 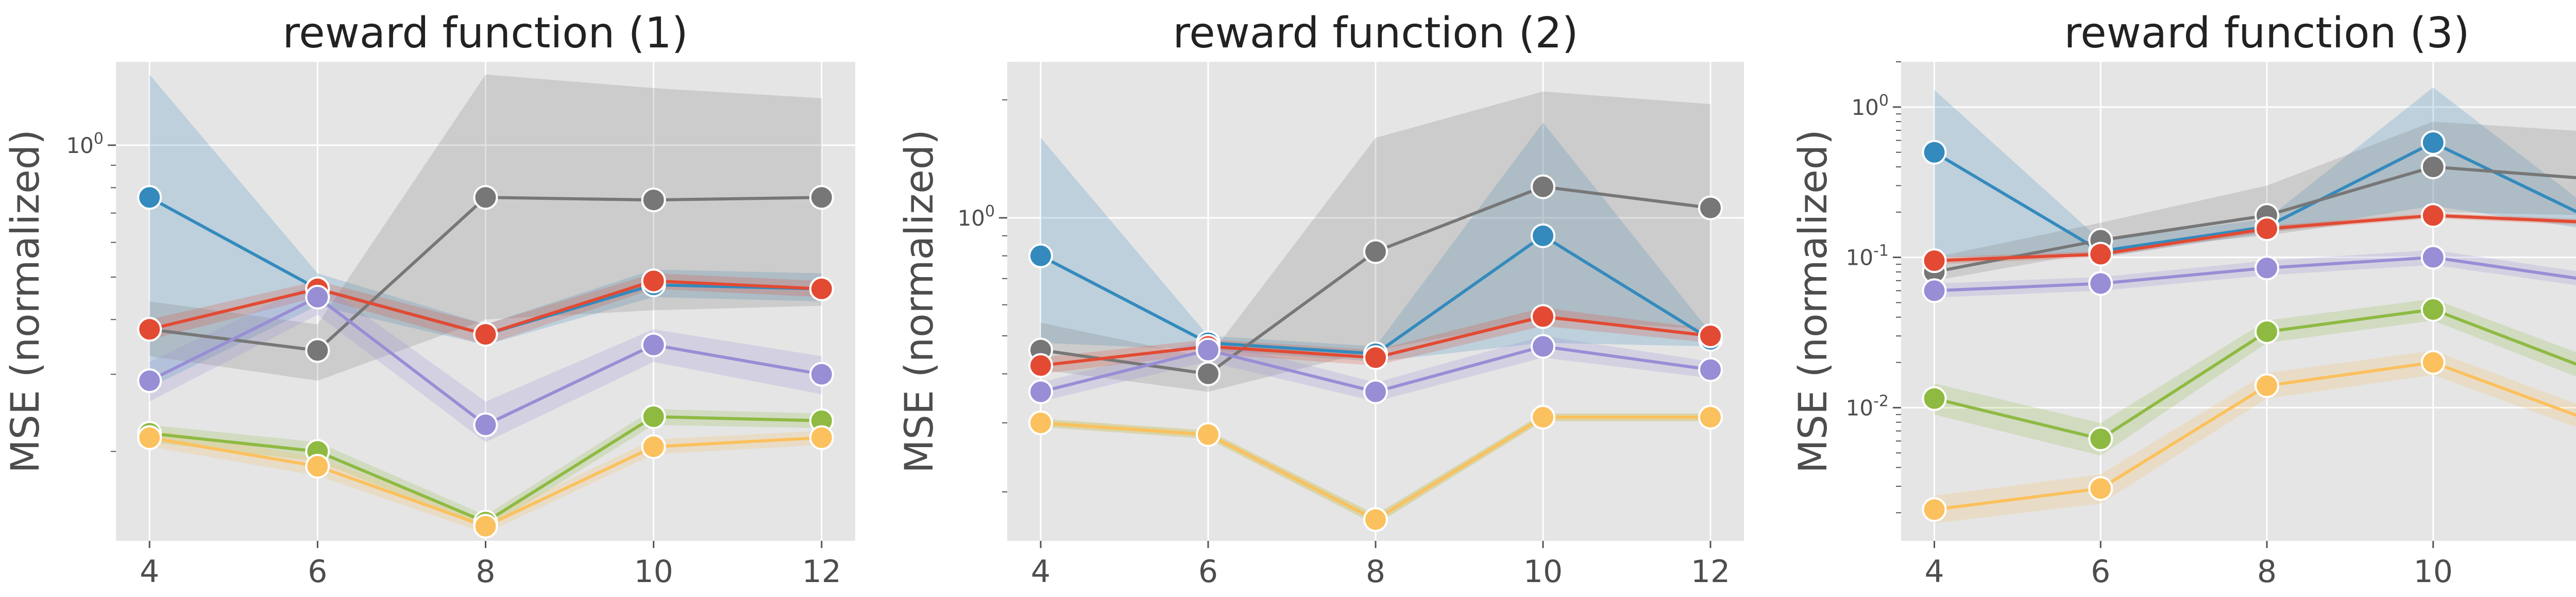 What do you see at coordinates (1375, 33) in the screenshot?
I see `chart-title: reward function (2)` at bounding box center [1375, 33].